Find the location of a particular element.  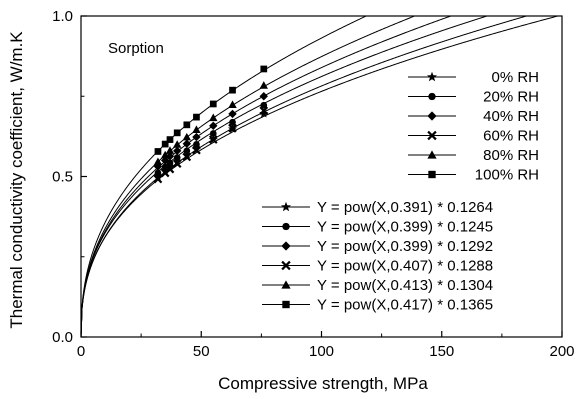

y-tick-label: 1.0 is located at coordinates (62, 16).